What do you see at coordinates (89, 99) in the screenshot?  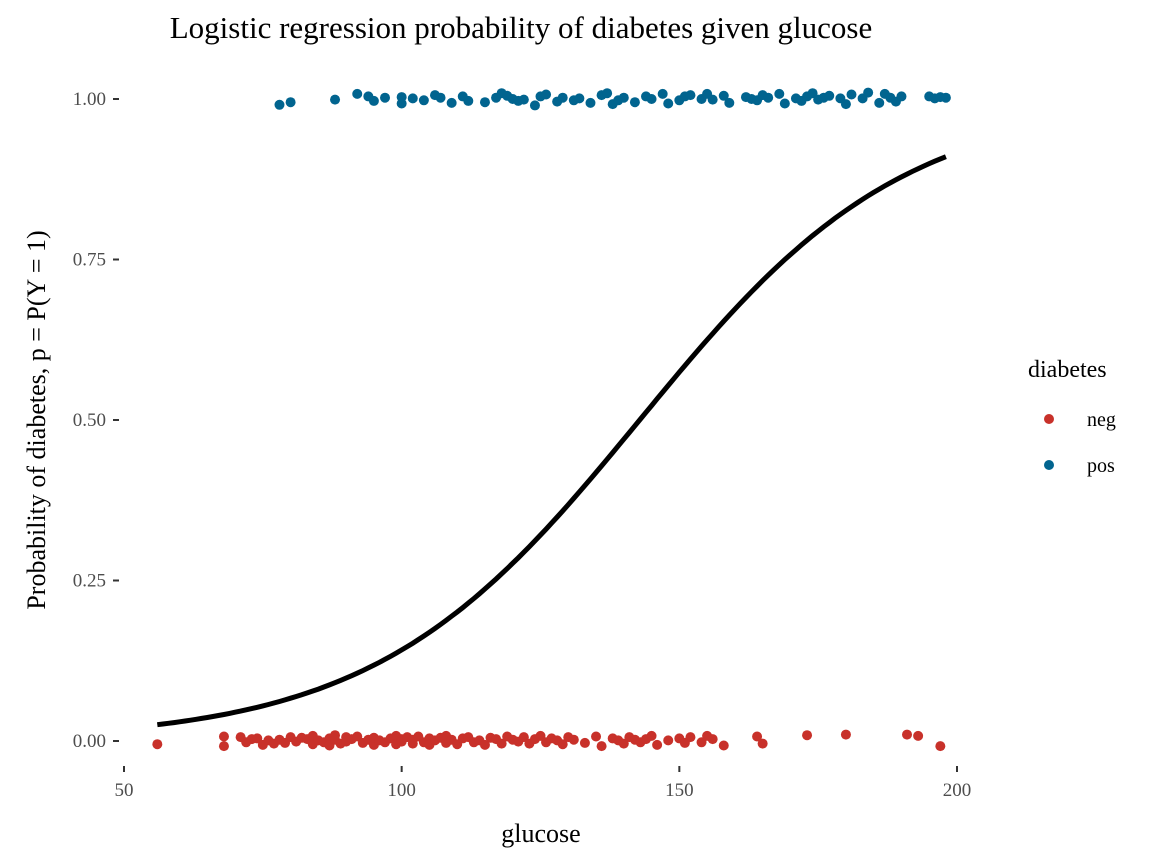 I see `y-tick-label: 1.00` at bounding box center [89, 99].